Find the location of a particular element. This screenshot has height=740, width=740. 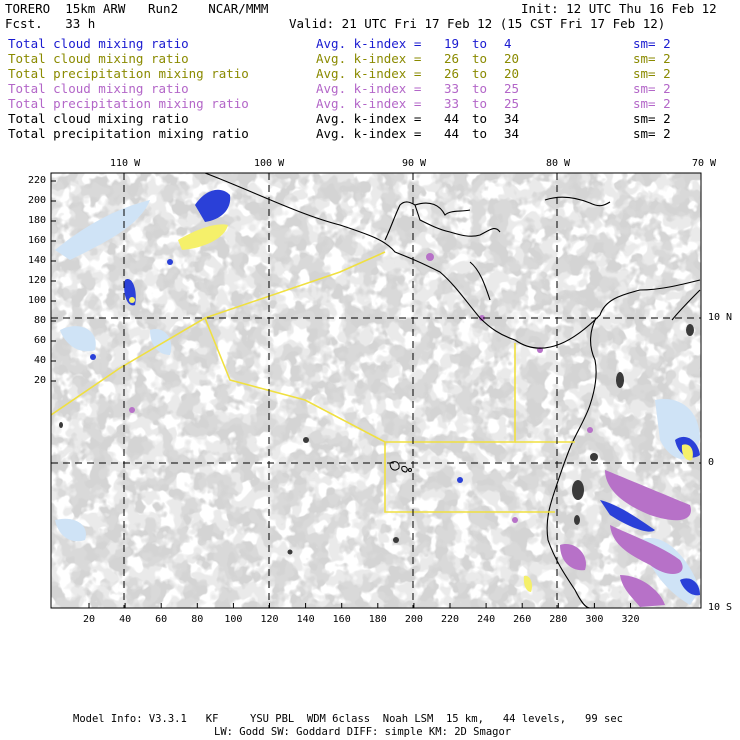

y-tick-label: 220 is located at coordinates (37, 180).